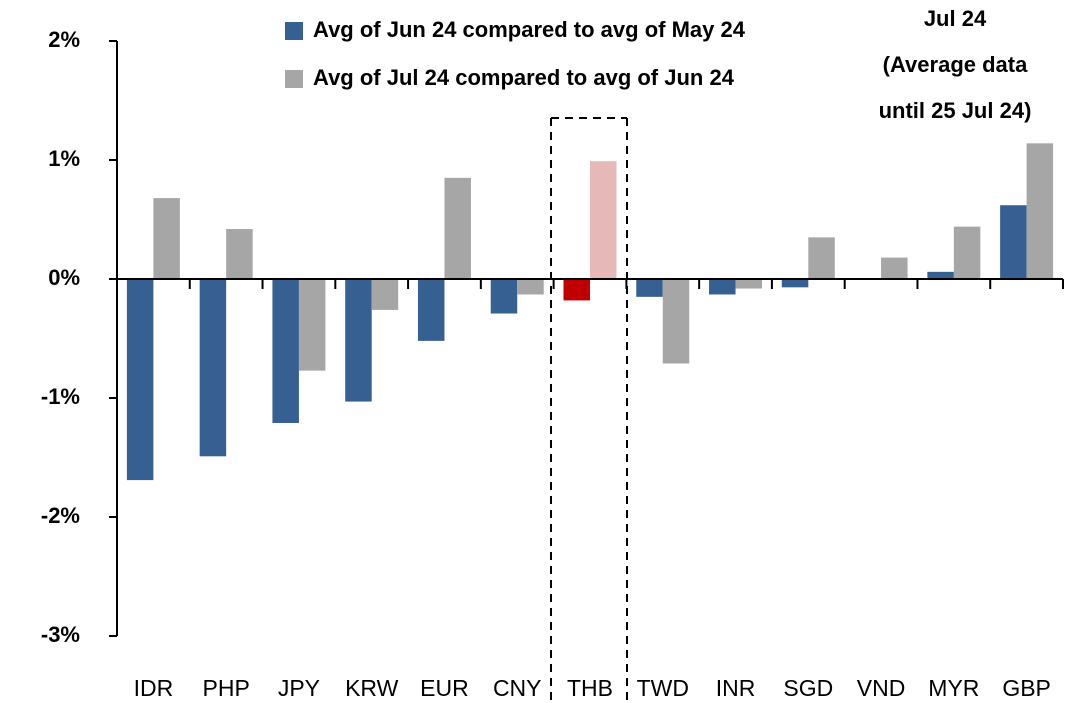 The width and height of the screenshot is (1076, 703). I want to click on x-tick-label: INR, so click(736, 688).